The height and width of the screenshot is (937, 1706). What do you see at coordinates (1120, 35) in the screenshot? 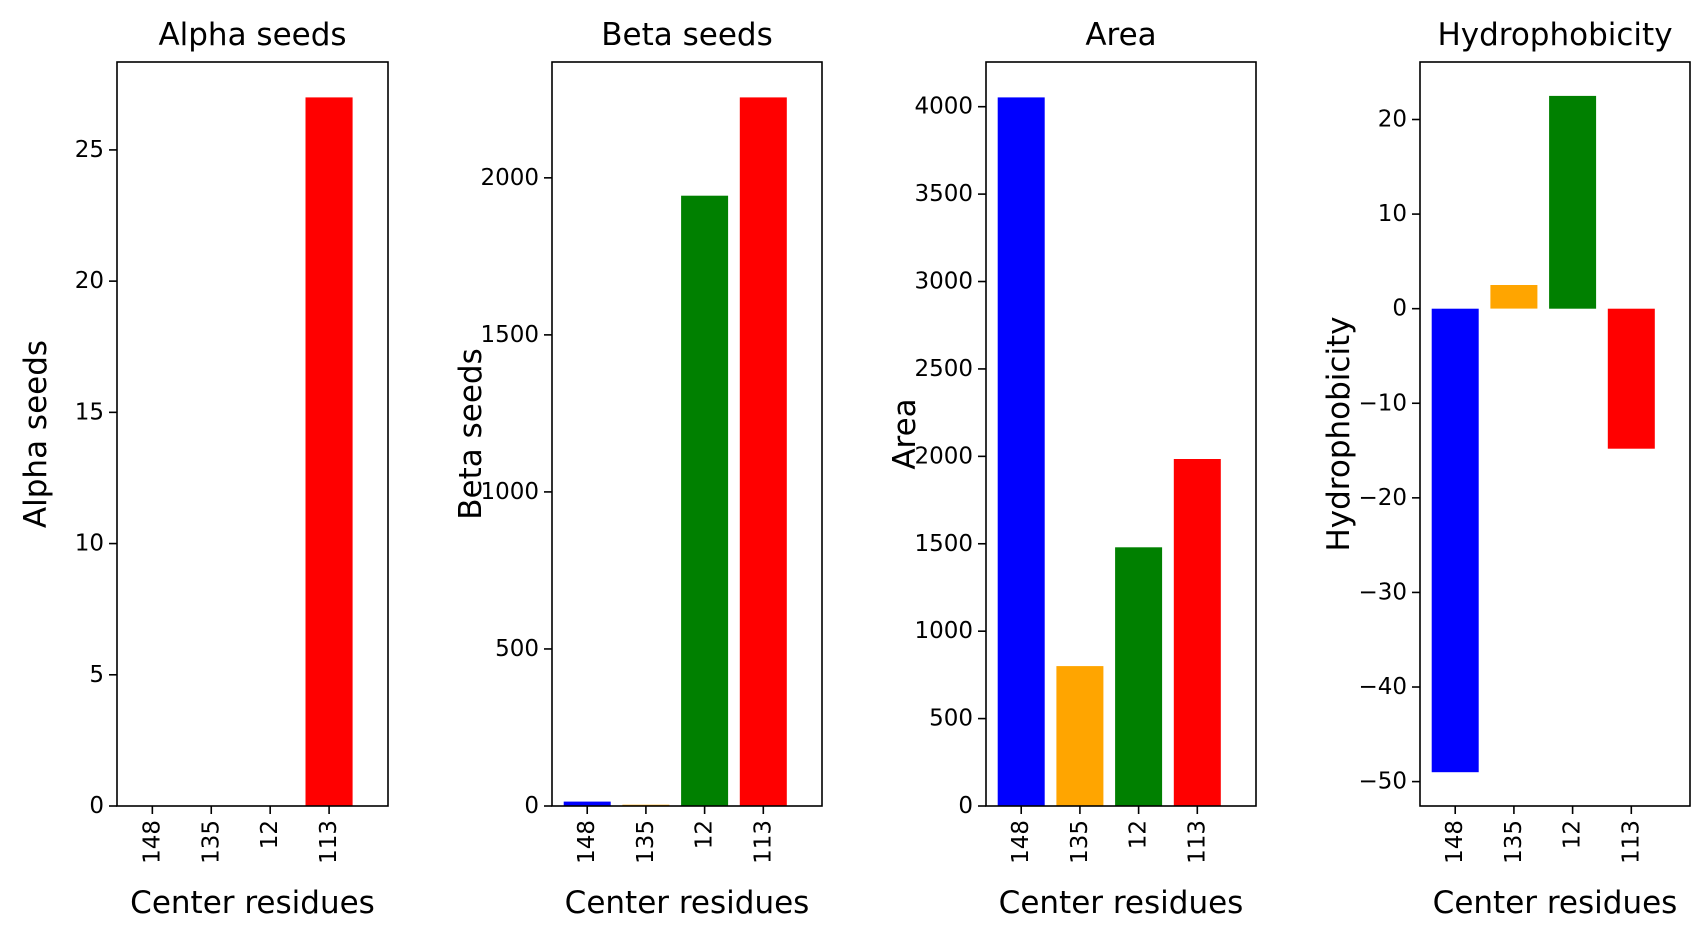
I see `chart-title: Area` at bounding box center [1120, 35].